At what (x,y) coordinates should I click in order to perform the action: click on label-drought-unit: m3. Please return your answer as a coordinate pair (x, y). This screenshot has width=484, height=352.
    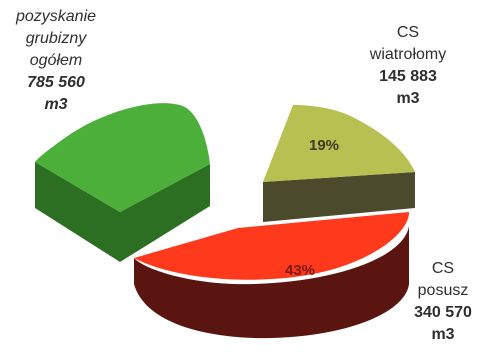
    Looking at the image, I should click on (443, 334).